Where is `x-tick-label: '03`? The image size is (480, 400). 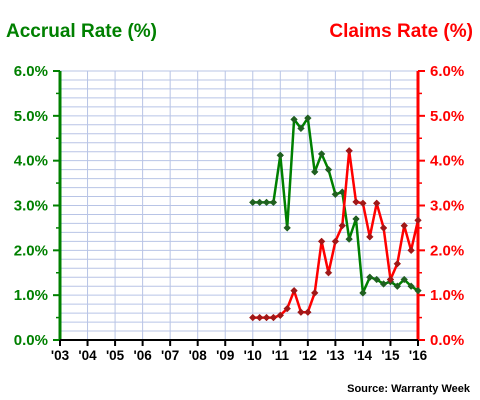 x-tick-label: '03 is located at coordinates (60, 355).